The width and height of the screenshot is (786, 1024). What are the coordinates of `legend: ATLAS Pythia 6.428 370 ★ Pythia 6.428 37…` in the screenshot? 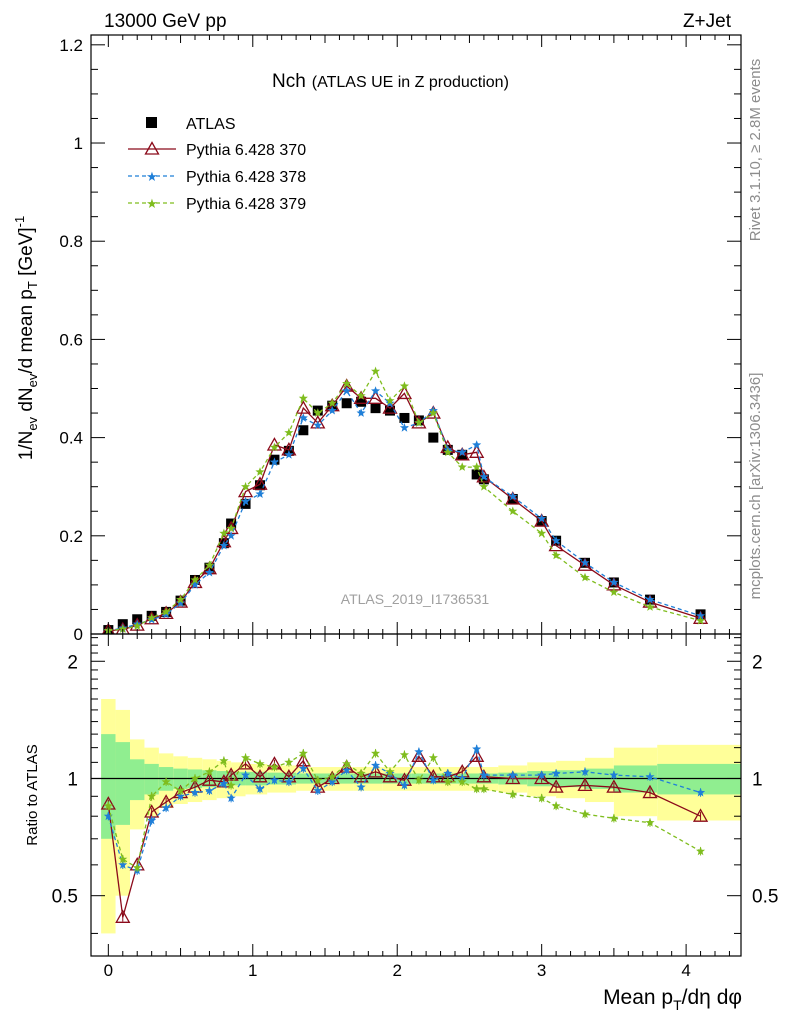 It's located at (217, 164).